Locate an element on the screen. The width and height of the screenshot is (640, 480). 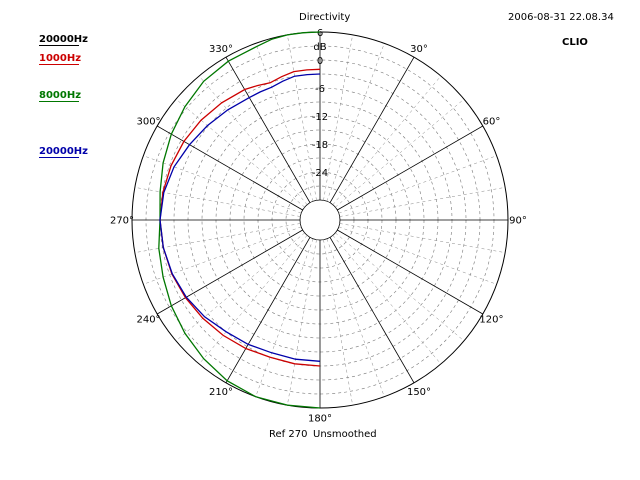
angle-tick-label: 120° is located at coordinates (491, 320).